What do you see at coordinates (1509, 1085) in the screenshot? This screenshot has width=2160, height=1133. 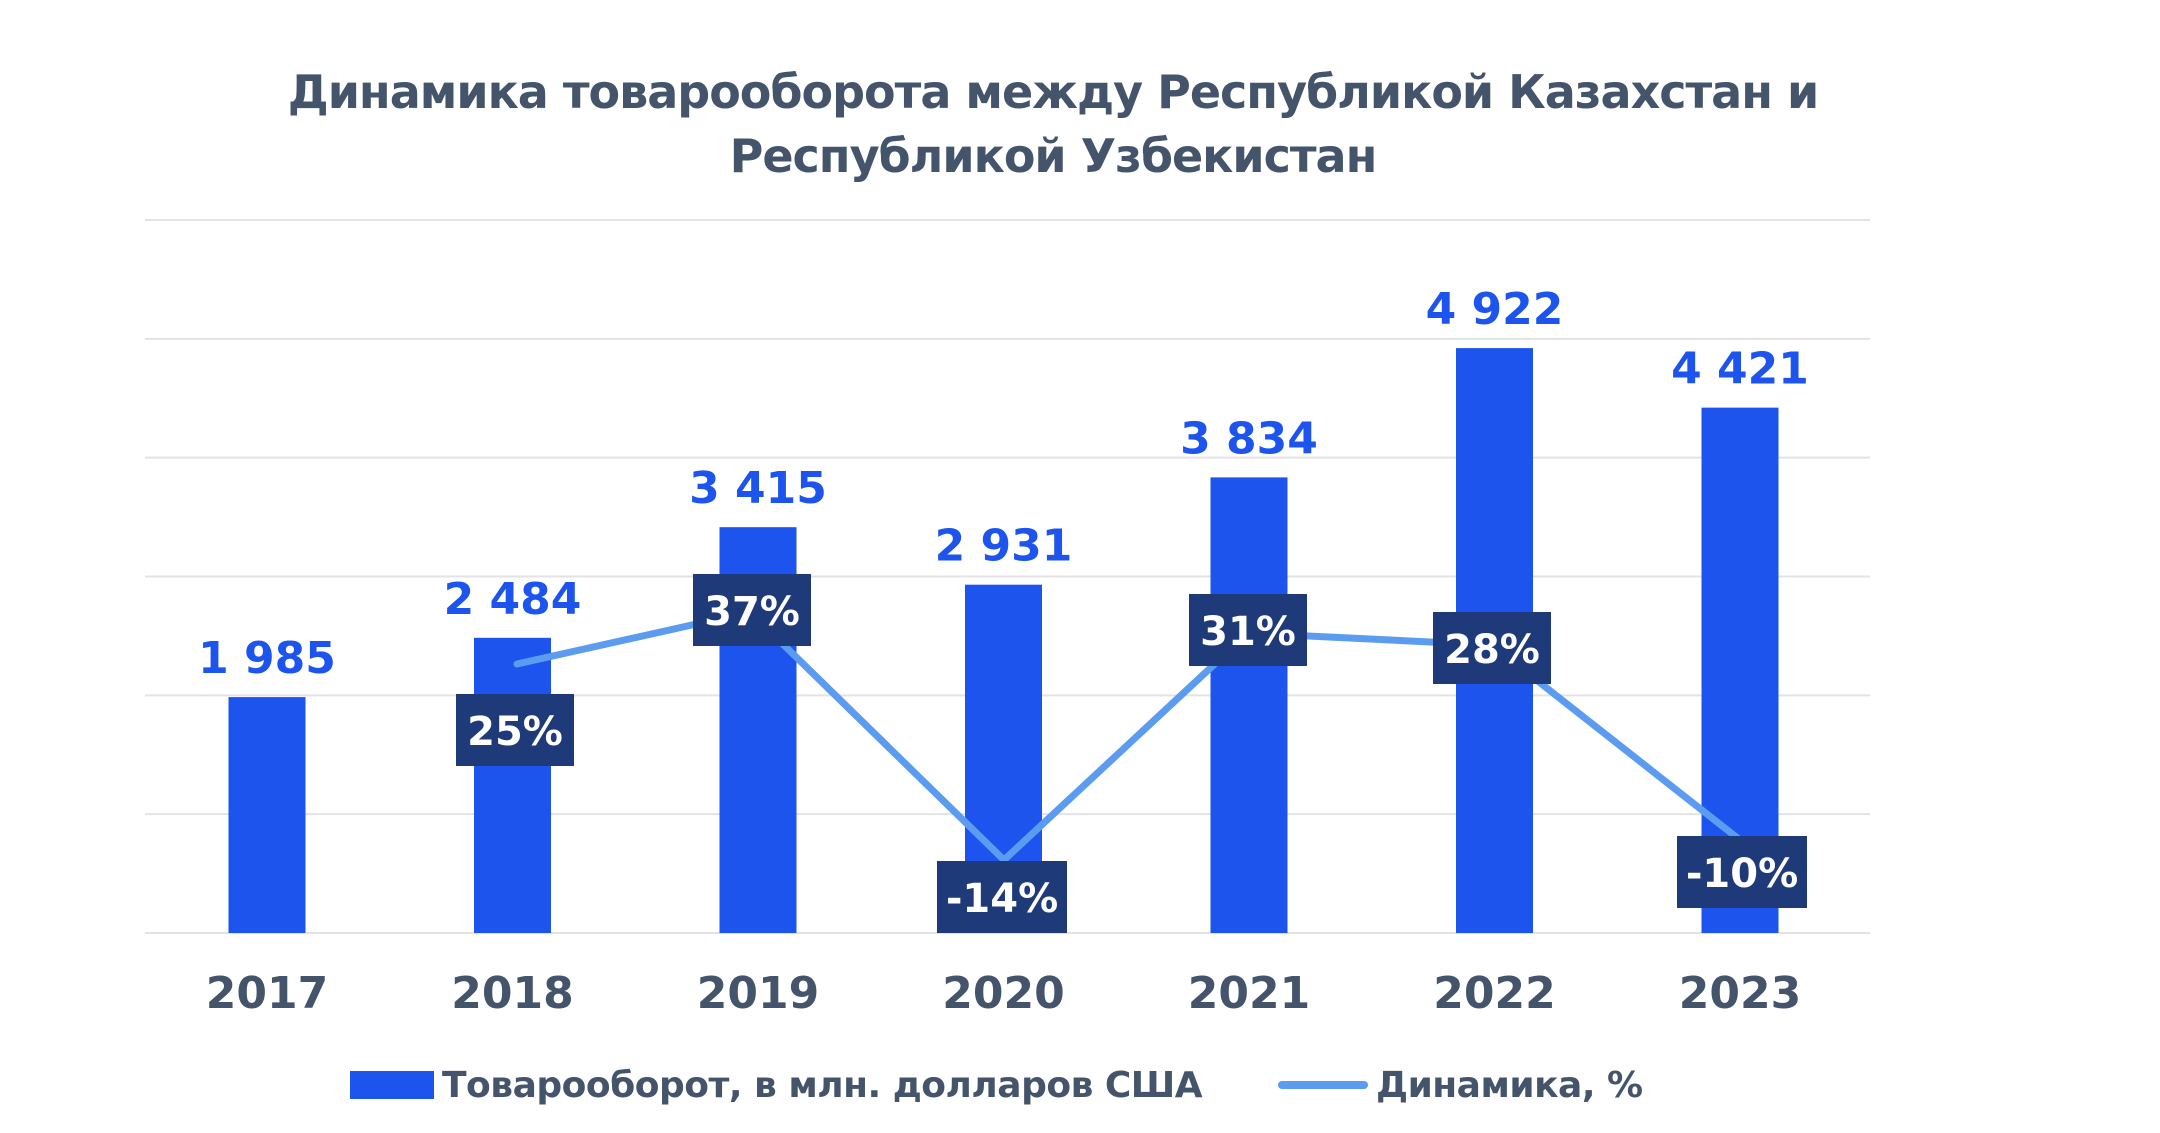 I see `legend-line-label: Динамика, %` at bounding box center [1509, 1085].